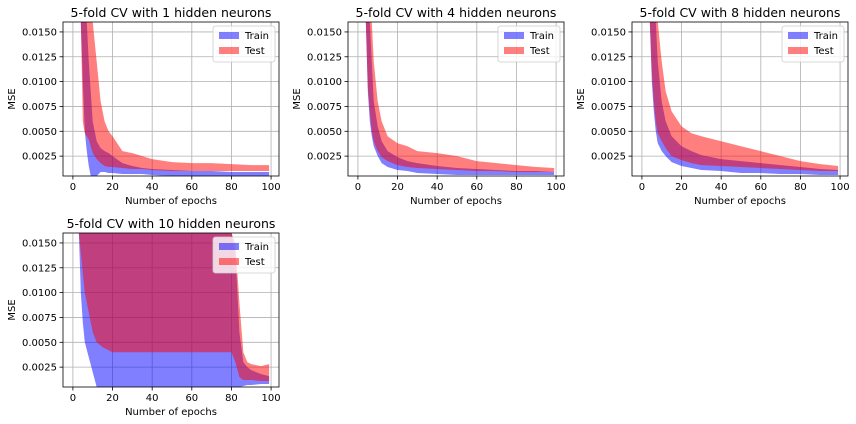 The width and height of the screenshot is (856, 424). I want to click on chart-title: 5-fold CV with 1 hidden neurons, so click(171, 12).